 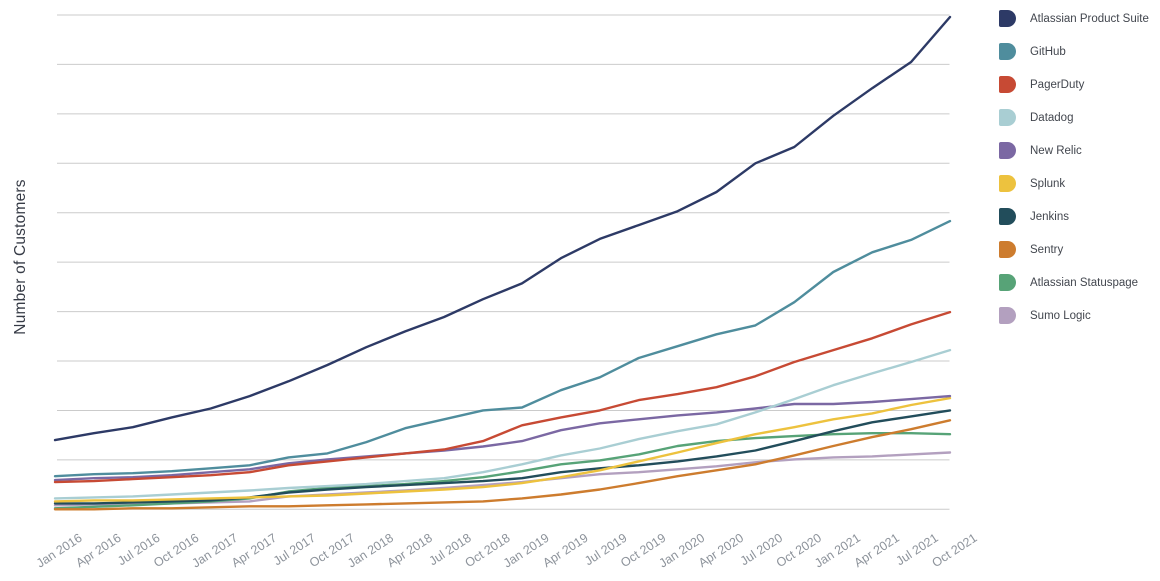 I want to click on series-line-splunk, so click(x=502, y=449).